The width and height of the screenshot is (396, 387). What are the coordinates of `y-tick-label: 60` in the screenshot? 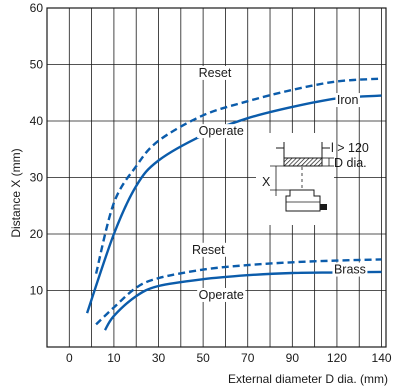 It's located at (37, 8).